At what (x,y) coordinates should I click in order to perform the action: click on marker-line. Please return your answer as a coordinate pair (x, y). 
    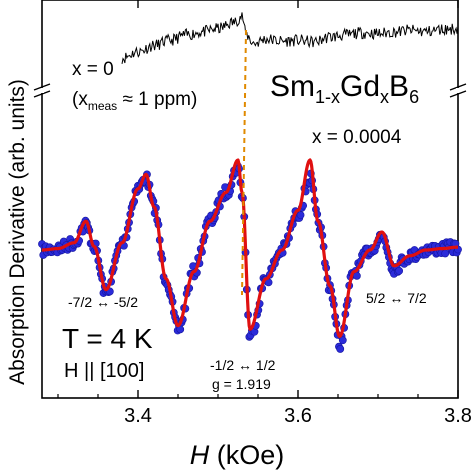
    Looking at the image, I should click on (244, 162).